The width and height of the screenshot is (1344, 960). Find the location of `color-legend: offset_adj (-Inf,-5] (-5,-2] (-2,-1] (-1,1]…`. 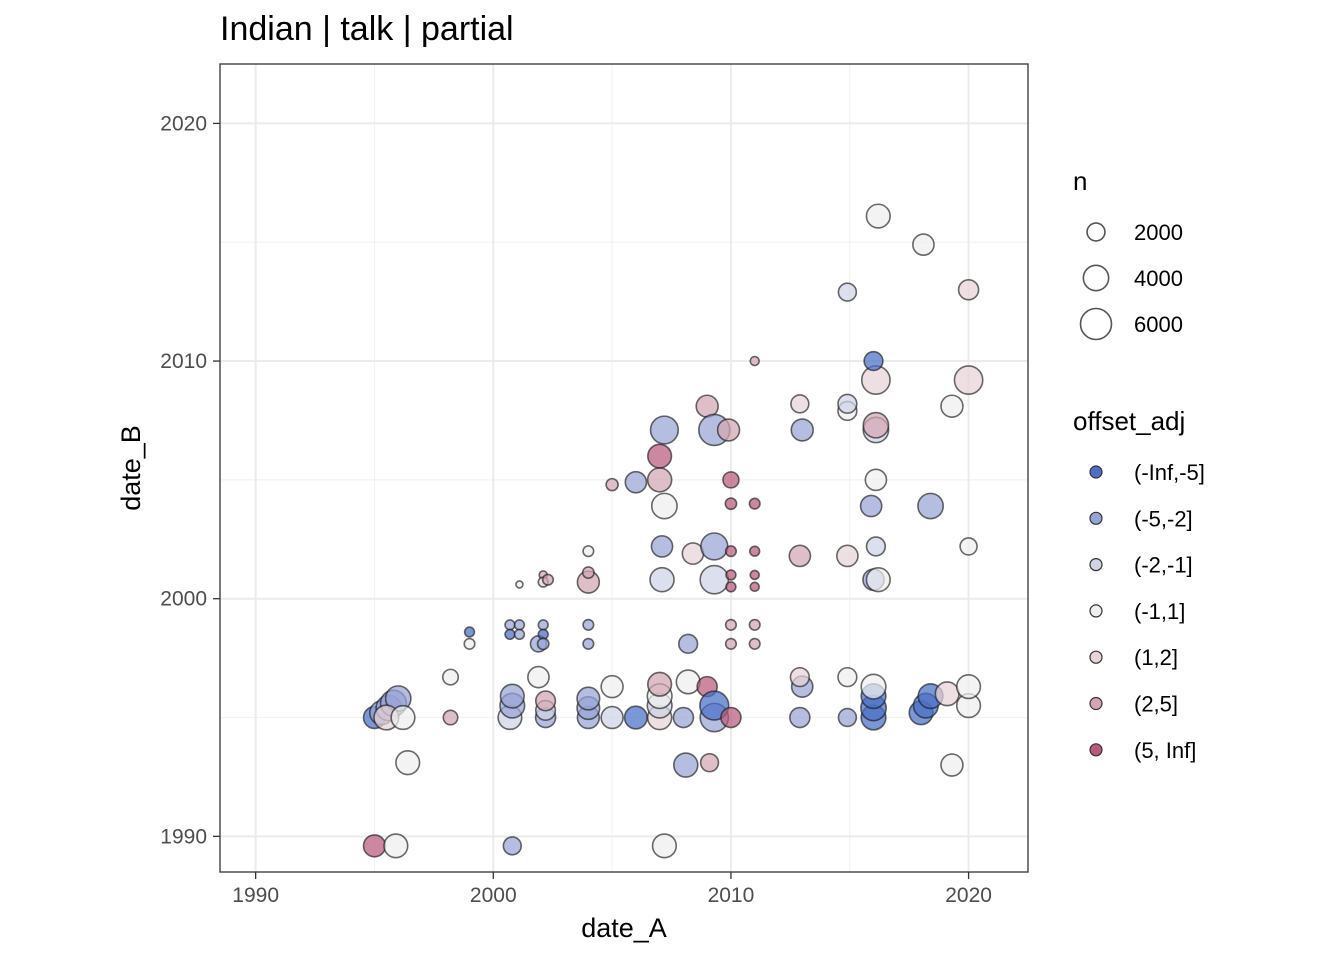

color-legend: offset_adj (-Inf,-5] (-5,-2] (-2,-1] (-1,1]… is located at coordinates (1139, 584).